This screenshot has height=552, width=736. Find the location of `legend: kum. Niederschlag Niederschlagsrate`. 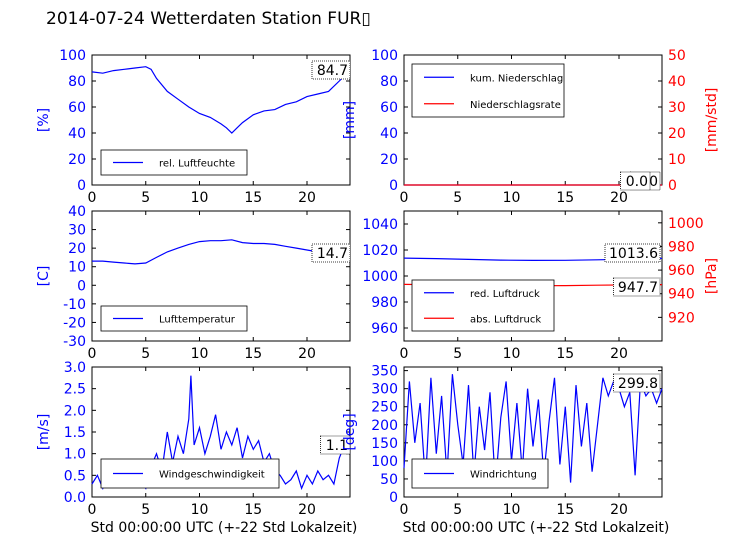

legend: kum. Niederschlag Niederschlagsrate is located at coordinates (488, 90).